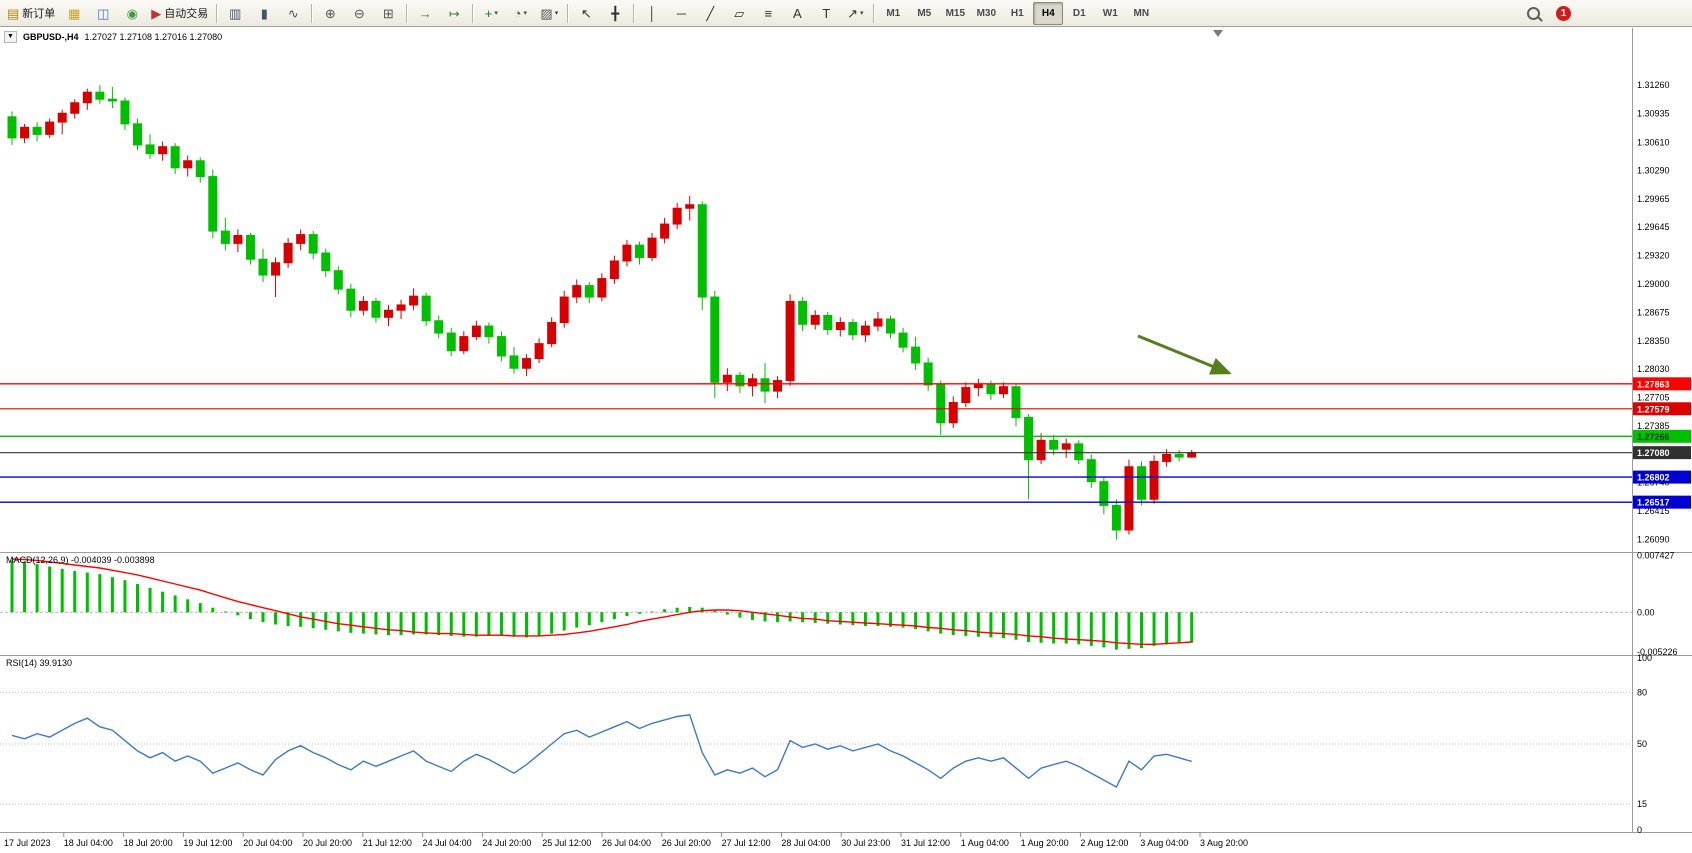  Describe the element at coordinates (1141, 13) in the screenshot. I see `timeframe-mn-button: MN` at that location.